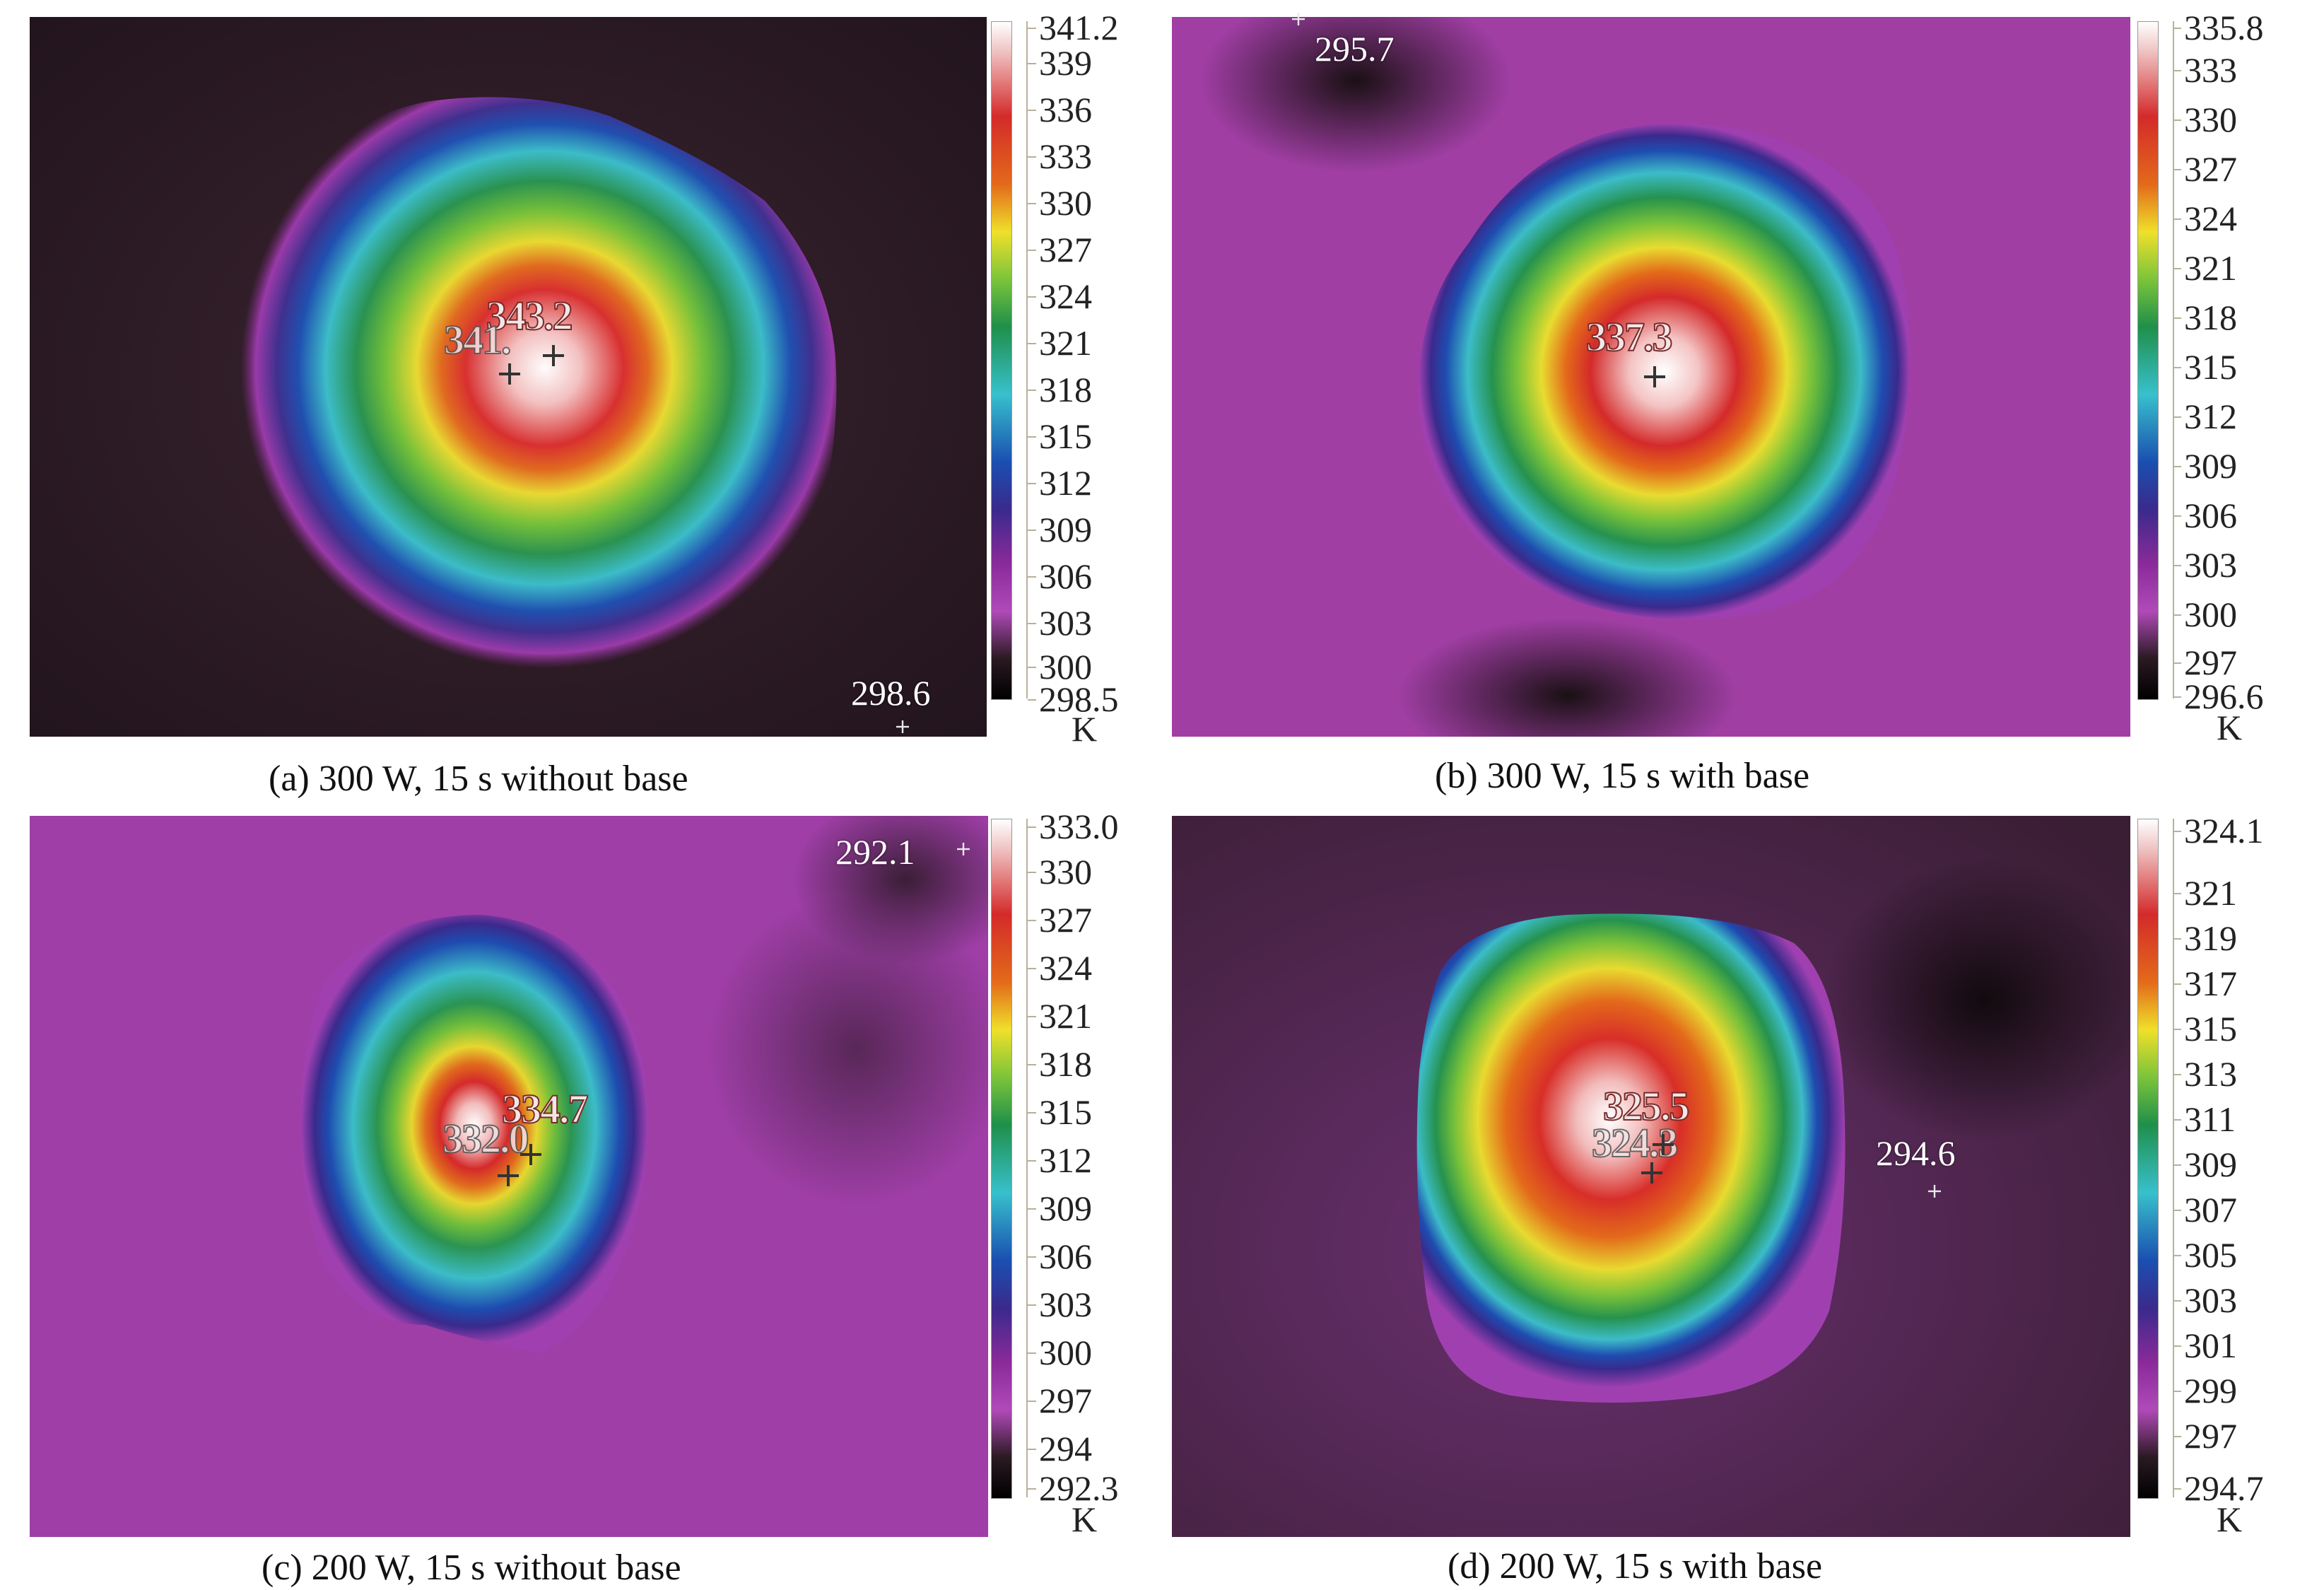 The image size is (2324, 1590). I want to click on colorbar-c, so click(1001, 1159).